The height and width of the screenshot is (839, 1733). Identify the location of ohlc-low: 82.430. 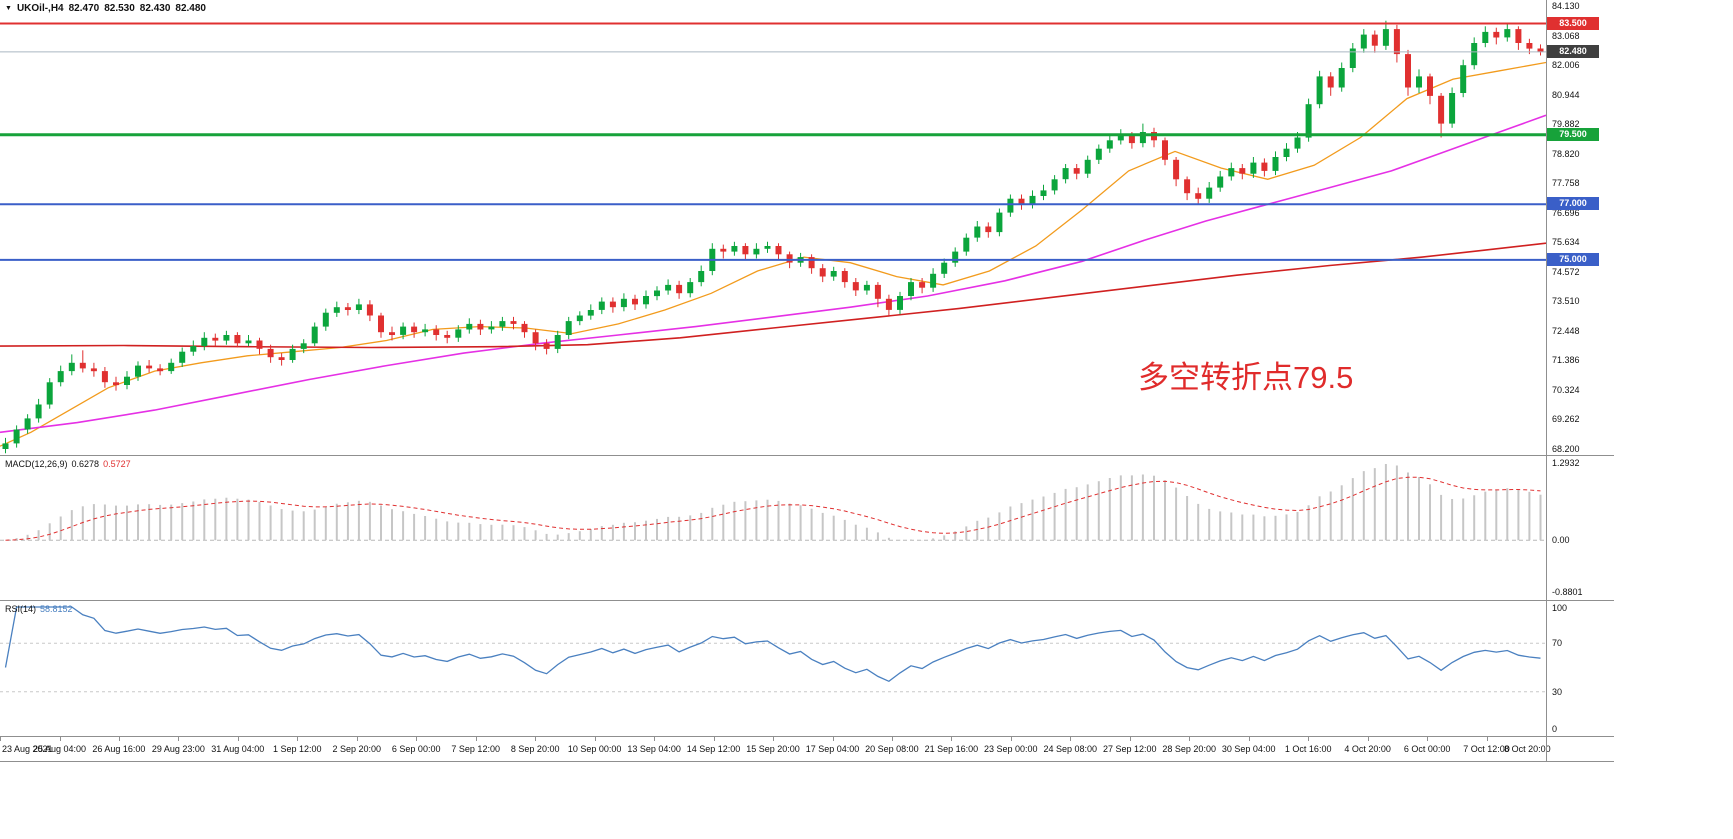
(155, 8).